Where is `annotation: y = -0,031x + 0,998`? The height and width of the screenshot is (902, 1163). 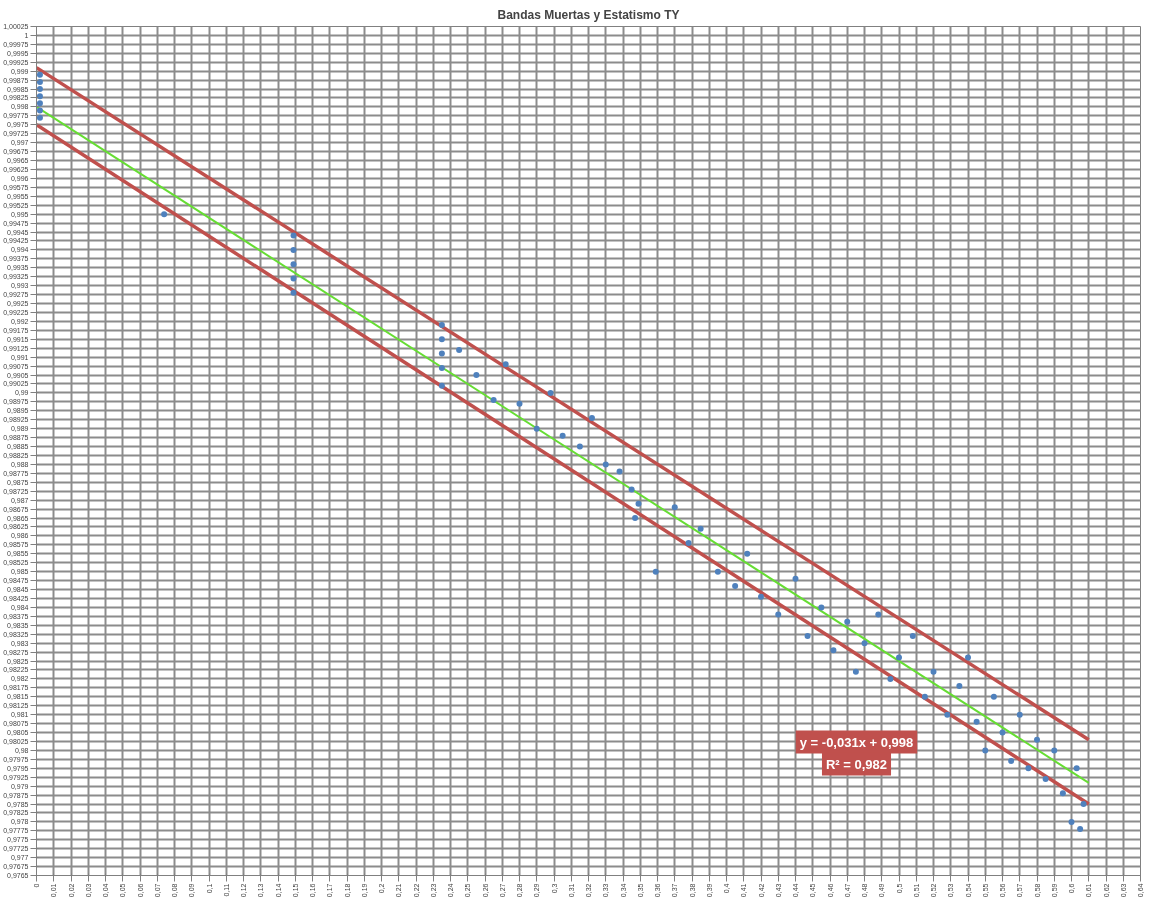
annotation: y = -0,031x + 0,998 is located at coordinates (856, 742).